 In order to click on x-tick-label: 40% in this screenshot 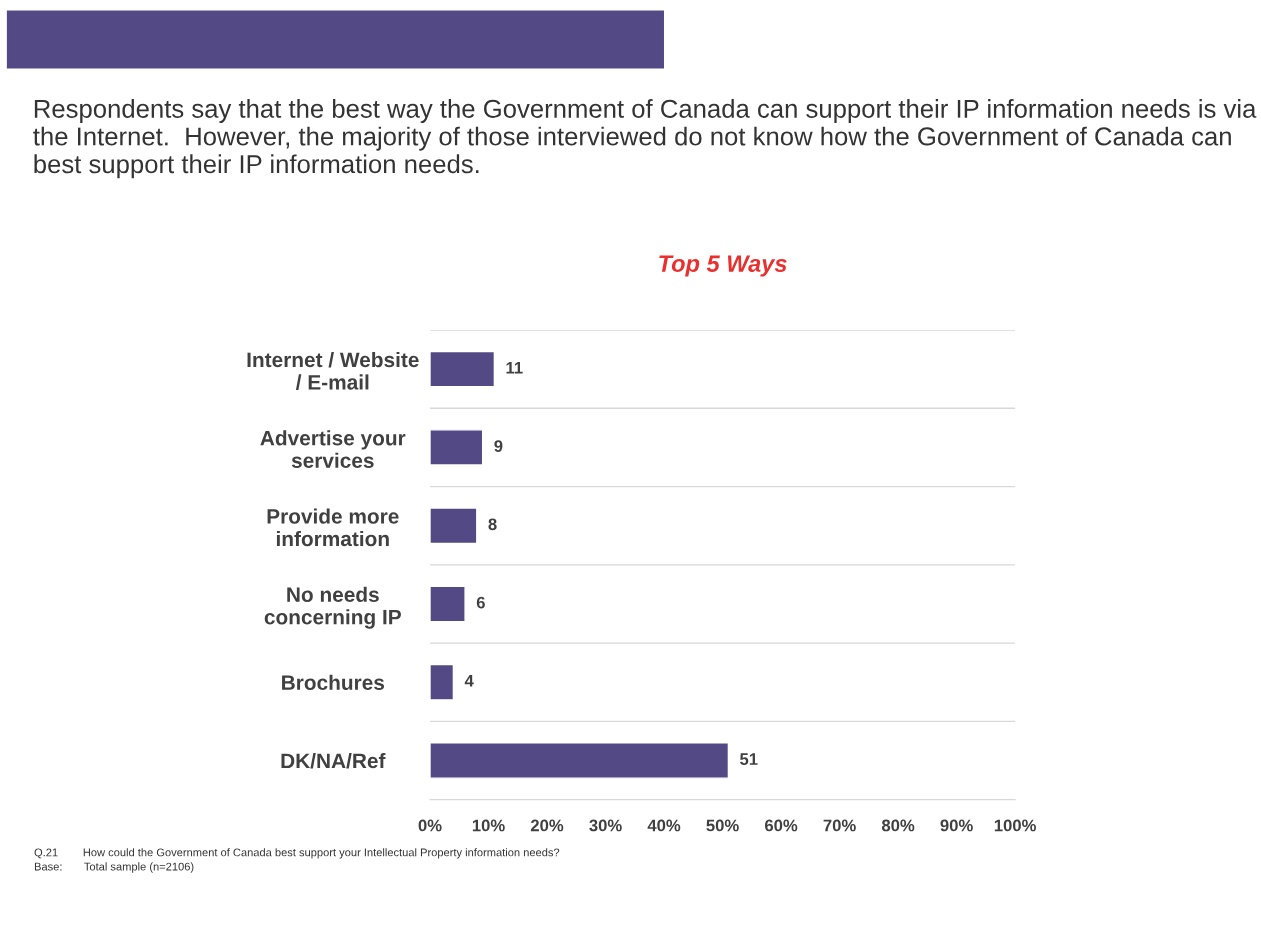, I will do `click(664, 825)`.